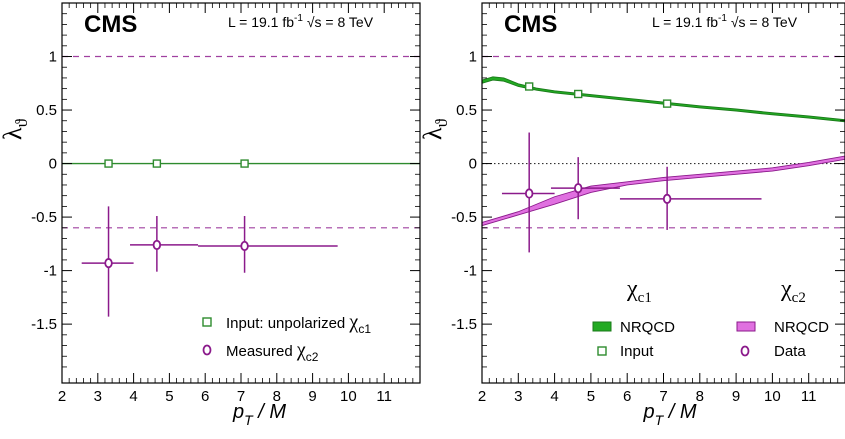 Image resolution: width=845 pixels, height=439 pixels. Describe the element at coordinates (793, 291) in the screenshot. I see `right-legend-header-c2: χc2` at that location.